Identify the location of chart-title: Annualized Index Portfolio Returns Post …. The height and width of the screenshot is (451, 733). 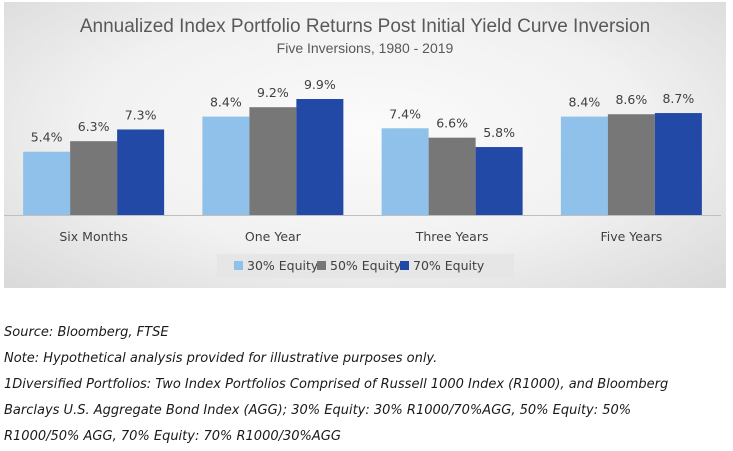
(365, 26).